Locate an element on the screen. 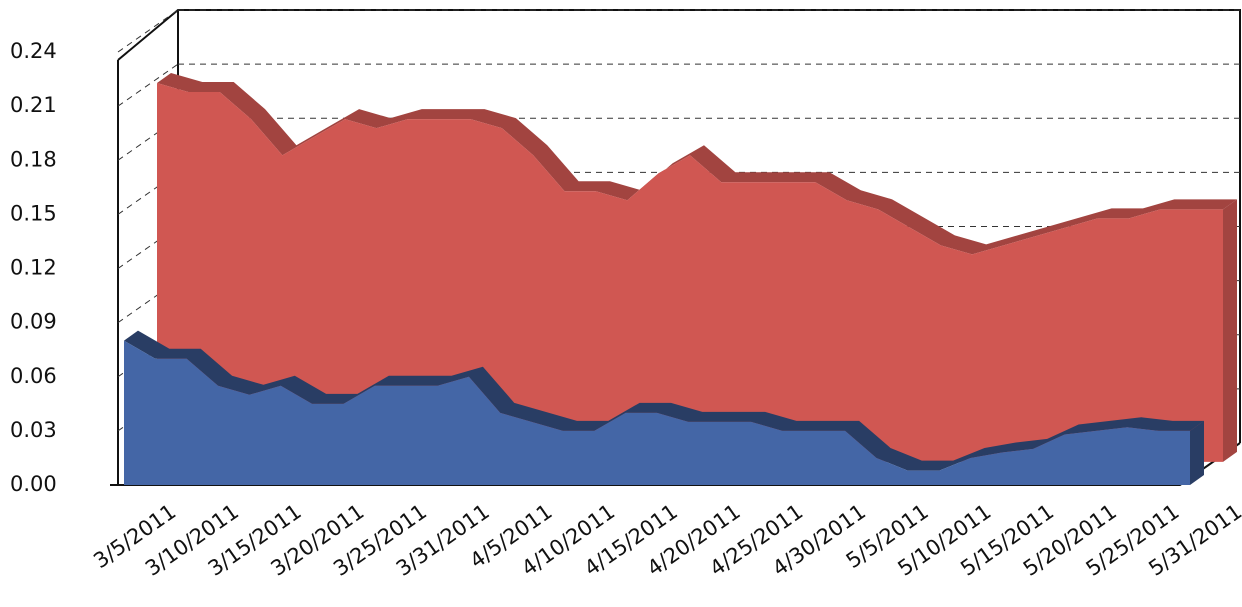 The width and height of the screenshot is (1242, 607). y-tick-label: 0.03 is located at coordinates (33, 430).